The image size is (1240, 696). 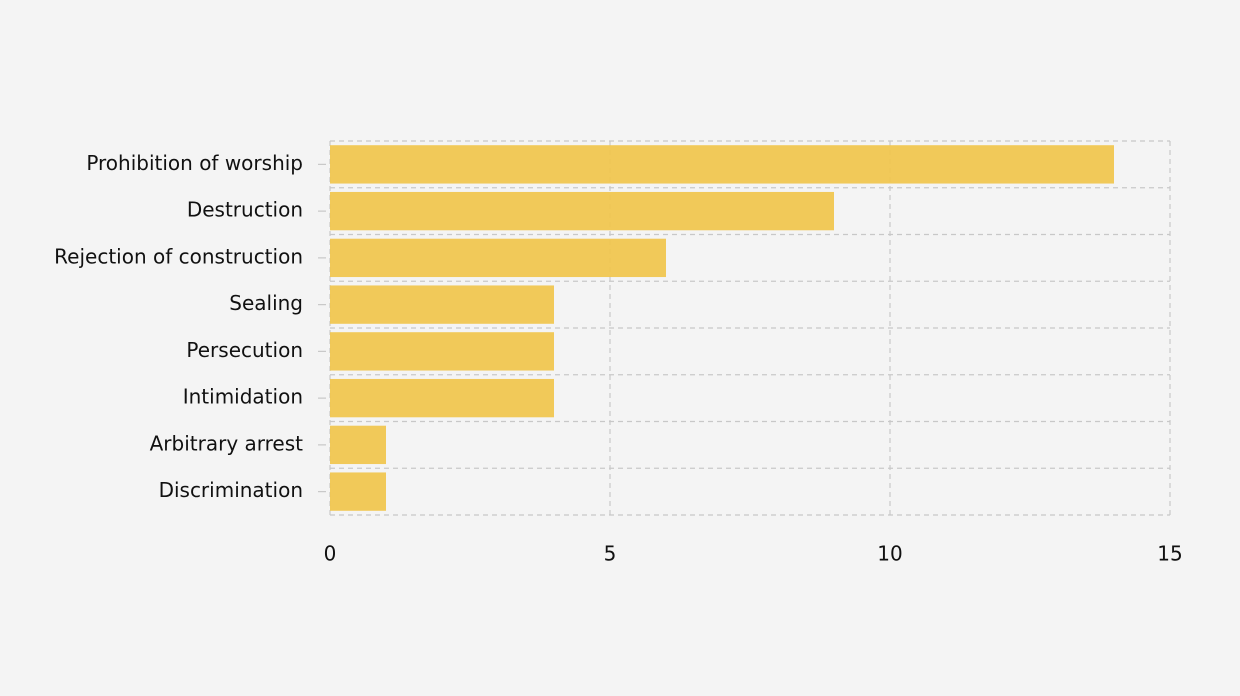 I want to click on x-tick-label: 5, so click(x=610, y=554).